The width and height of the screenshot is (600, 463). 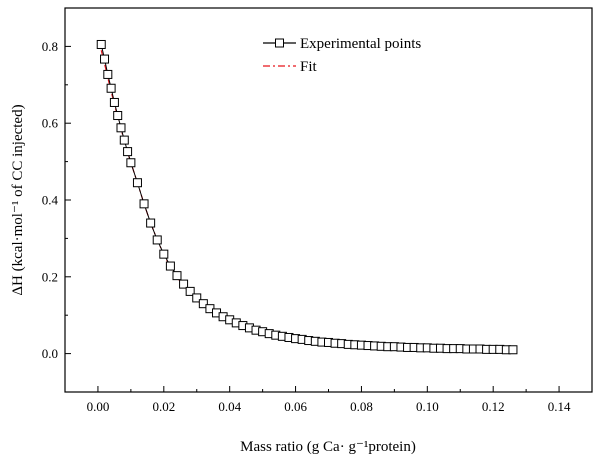 I want to click on legend-experimental-label: Experimental points, so click(x=360, y=44).